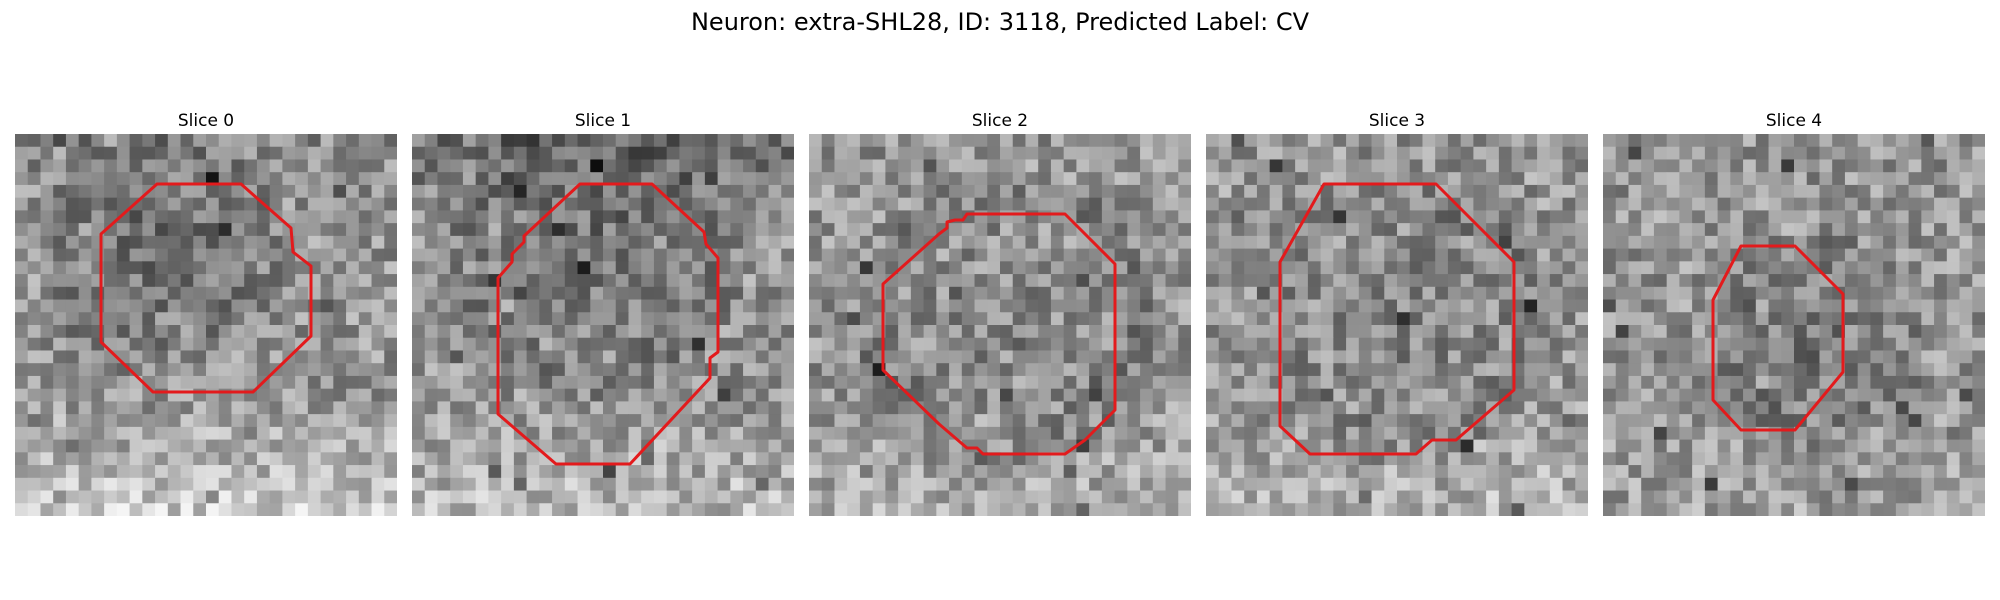  I want to click on slice-title-1: Slice 1, so click(603, 121).